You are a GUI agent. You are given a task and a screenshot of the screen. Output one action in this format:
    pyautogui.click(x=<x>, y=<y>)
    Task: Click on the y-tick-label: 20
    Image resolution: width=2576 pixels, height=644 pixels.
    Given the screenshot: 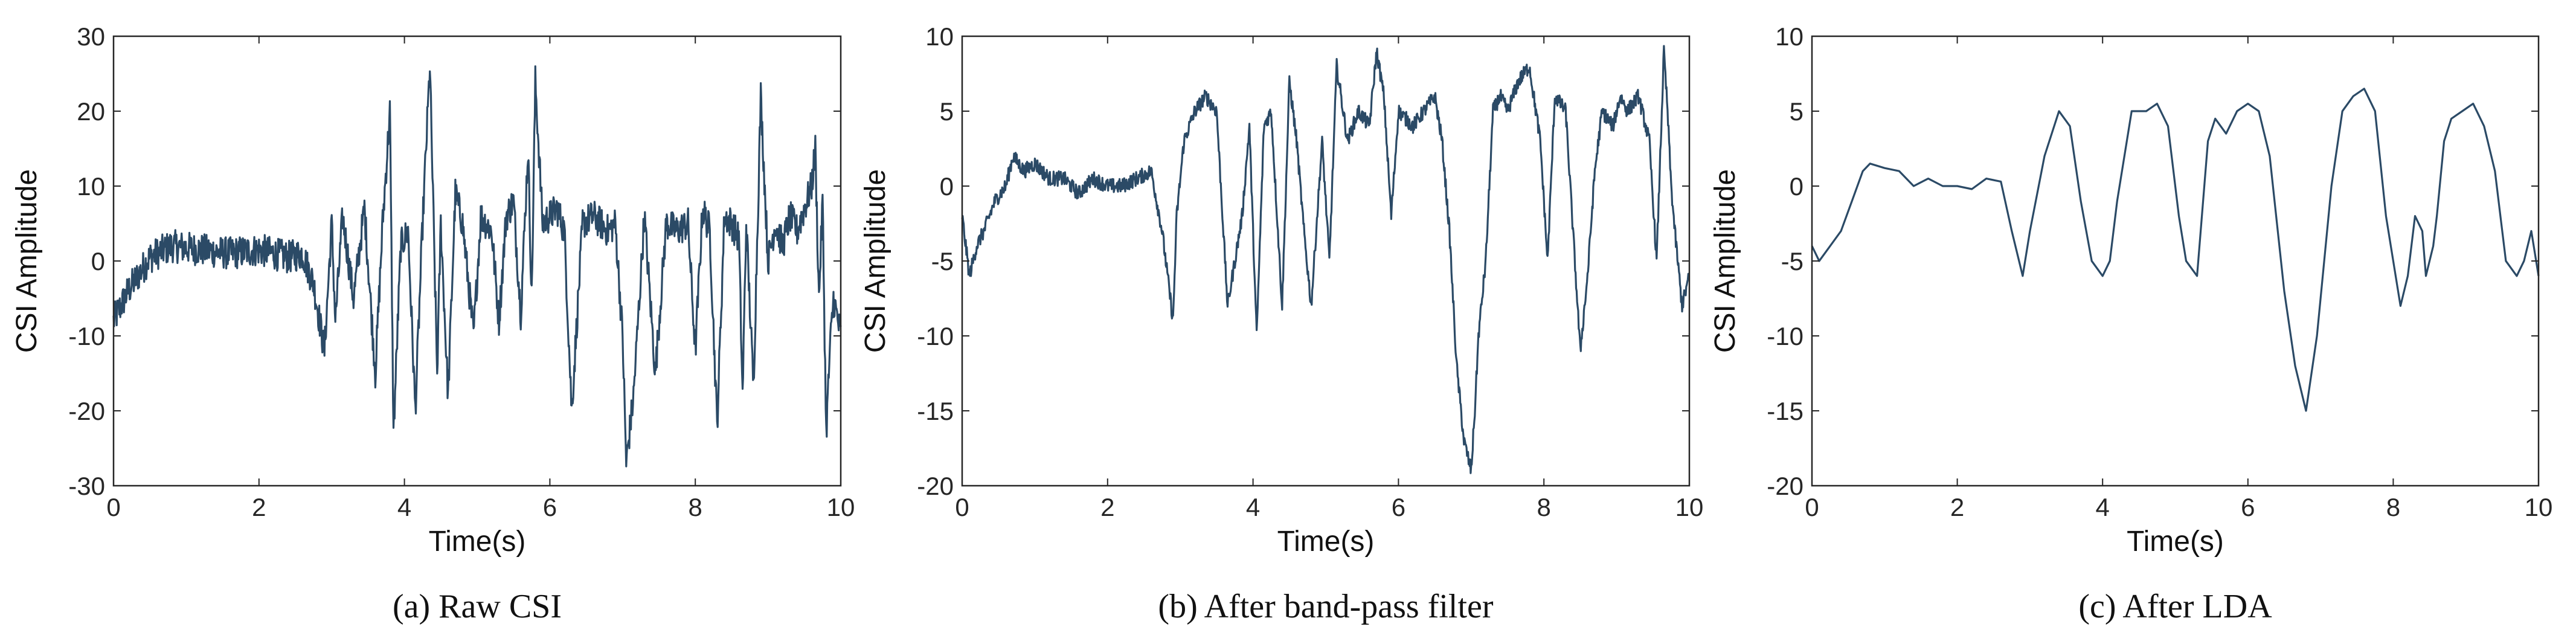 What is the action you would take?
    pyautogui.click(x=91, y=112)
    